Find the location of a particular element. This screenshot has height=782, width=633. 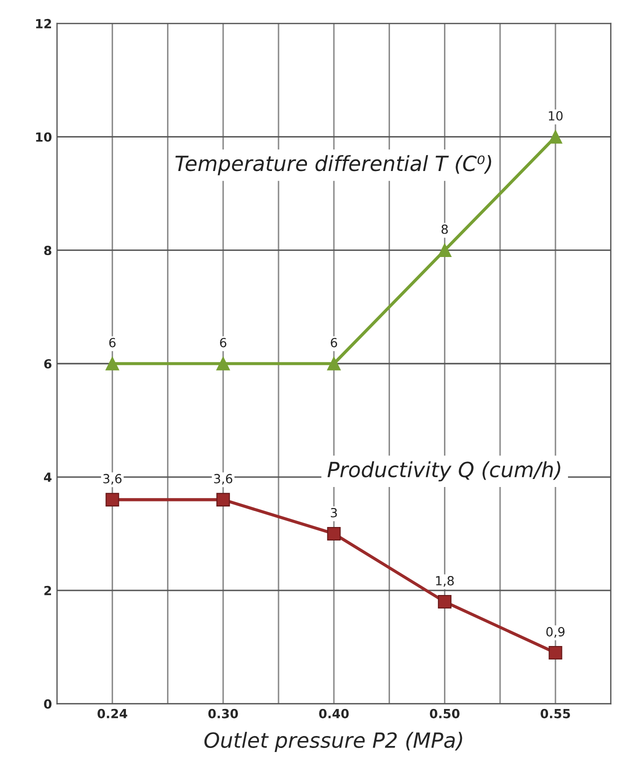

x-tick-label: 0.24 is located at coordinates (113, 713).